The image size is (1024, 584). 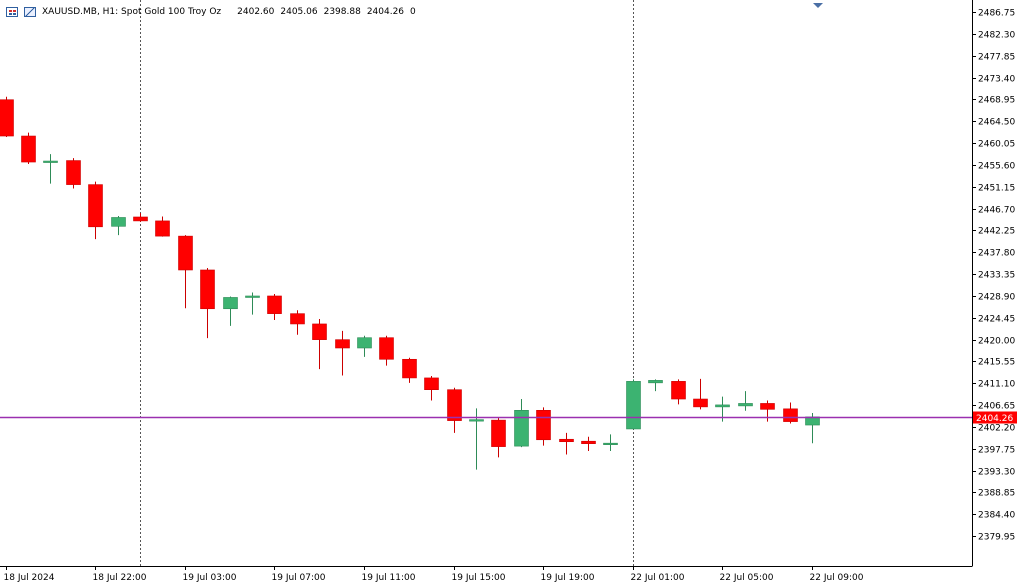 I want to click on current-price-tag, so click(x=995, y=417).